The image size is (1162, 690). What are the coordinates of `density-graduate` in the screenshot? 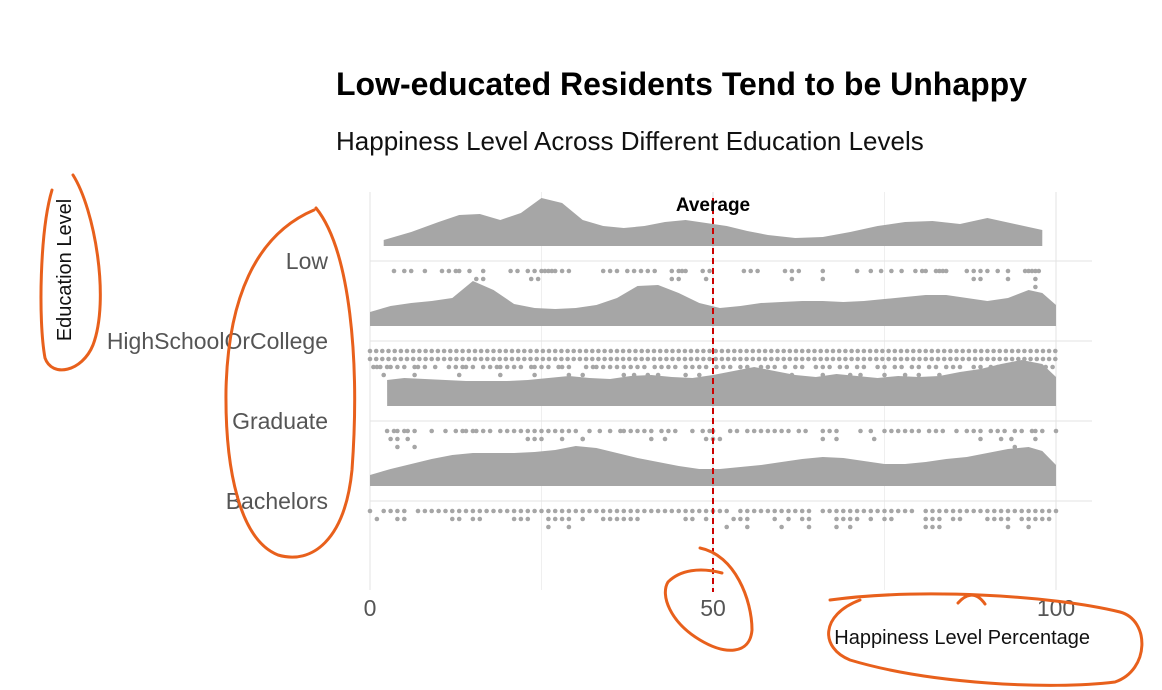 It's located at (722, 383).